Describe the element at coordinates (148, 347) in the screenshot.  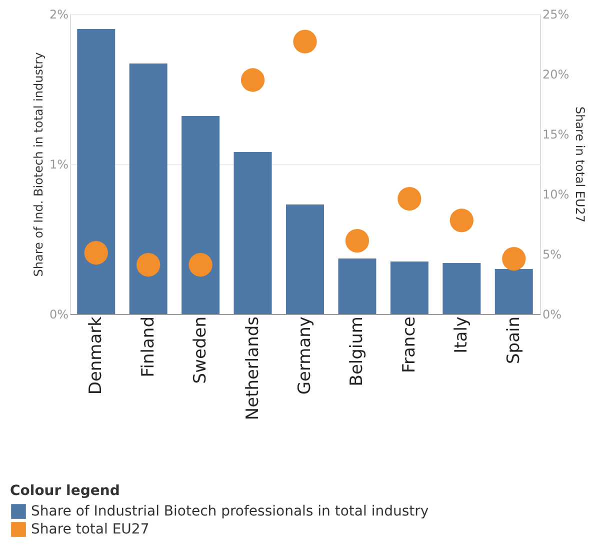
I see `x-tick-label: Finland` at that location.